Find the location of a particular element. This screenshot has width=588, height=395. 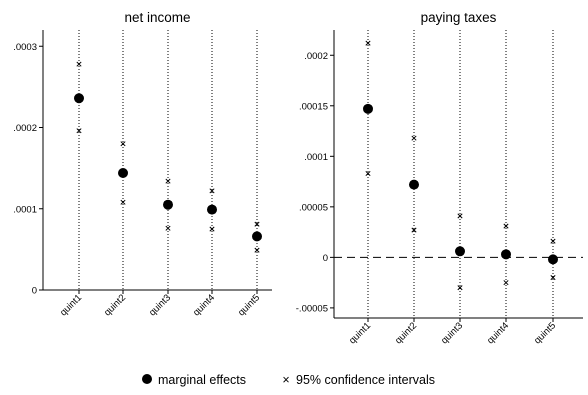

legend-label-effects: marginal effects is located at coordinates (202, 380).